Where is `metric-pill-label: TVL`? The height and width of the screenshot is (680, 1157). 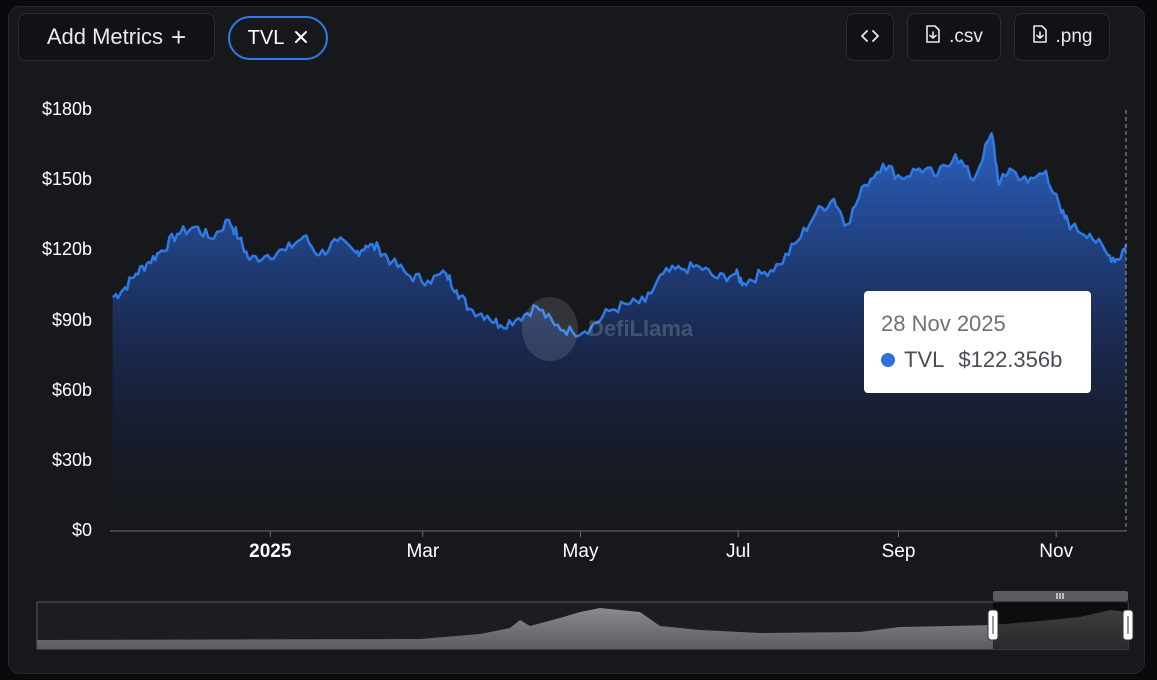
metric-pill-label: TVL is located at coordinates (266, 37).